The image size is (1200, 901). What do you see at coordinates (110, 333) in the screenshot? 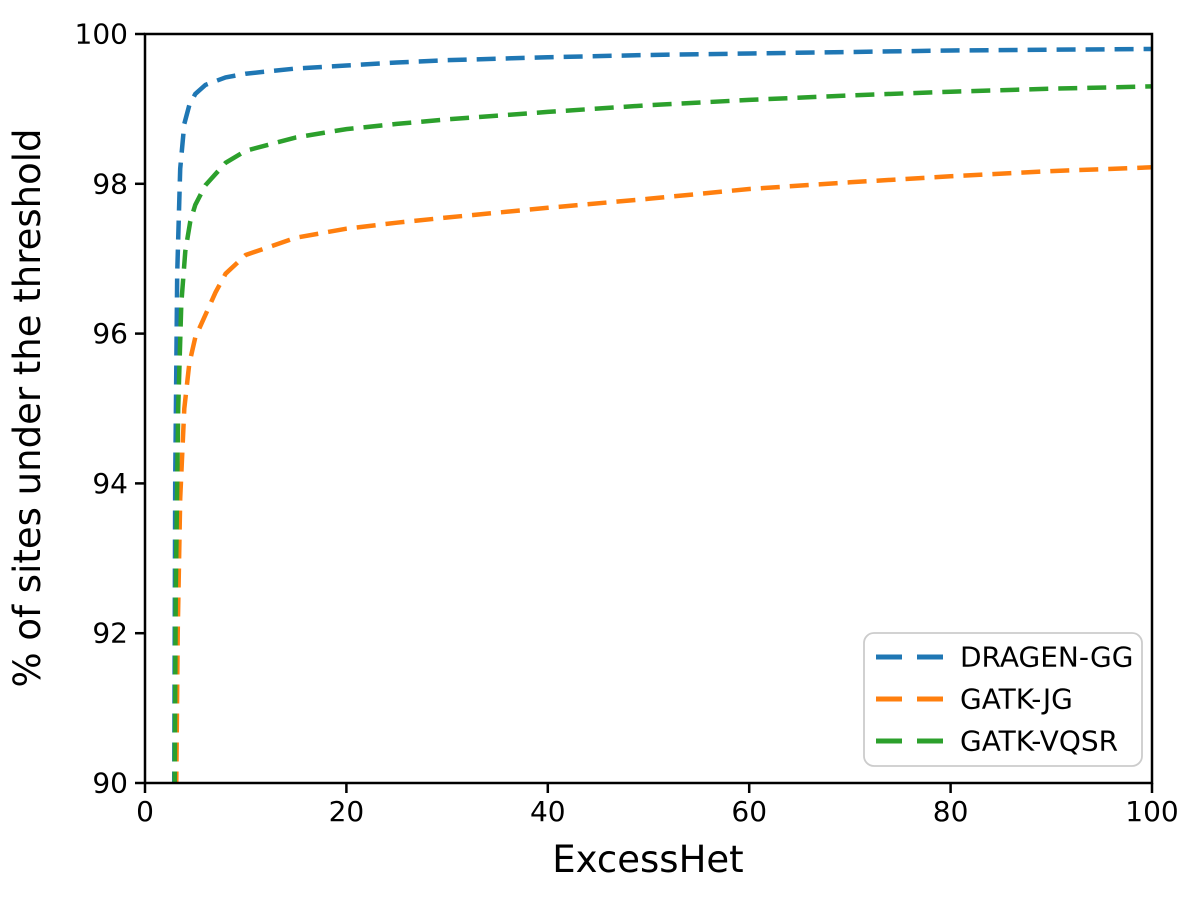
I see `y-tick-label: 96` at bounding box center [110, 333].